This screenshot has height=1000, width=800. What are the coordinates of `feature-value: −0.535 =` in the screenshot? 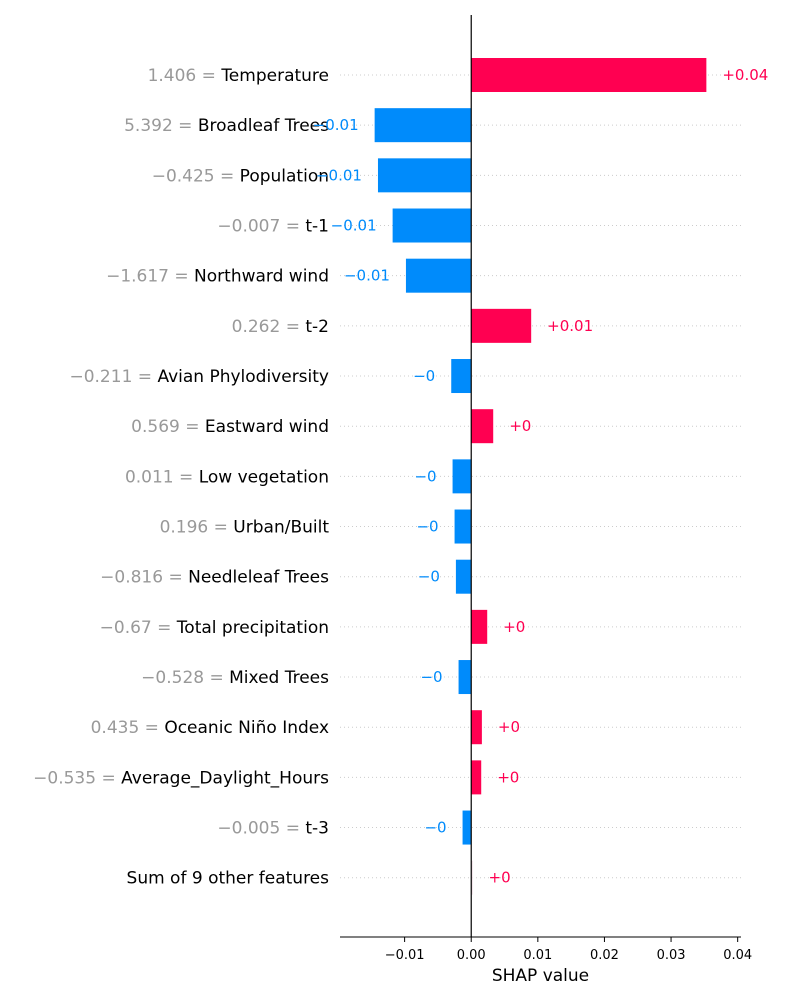 It's located at (77, 778).